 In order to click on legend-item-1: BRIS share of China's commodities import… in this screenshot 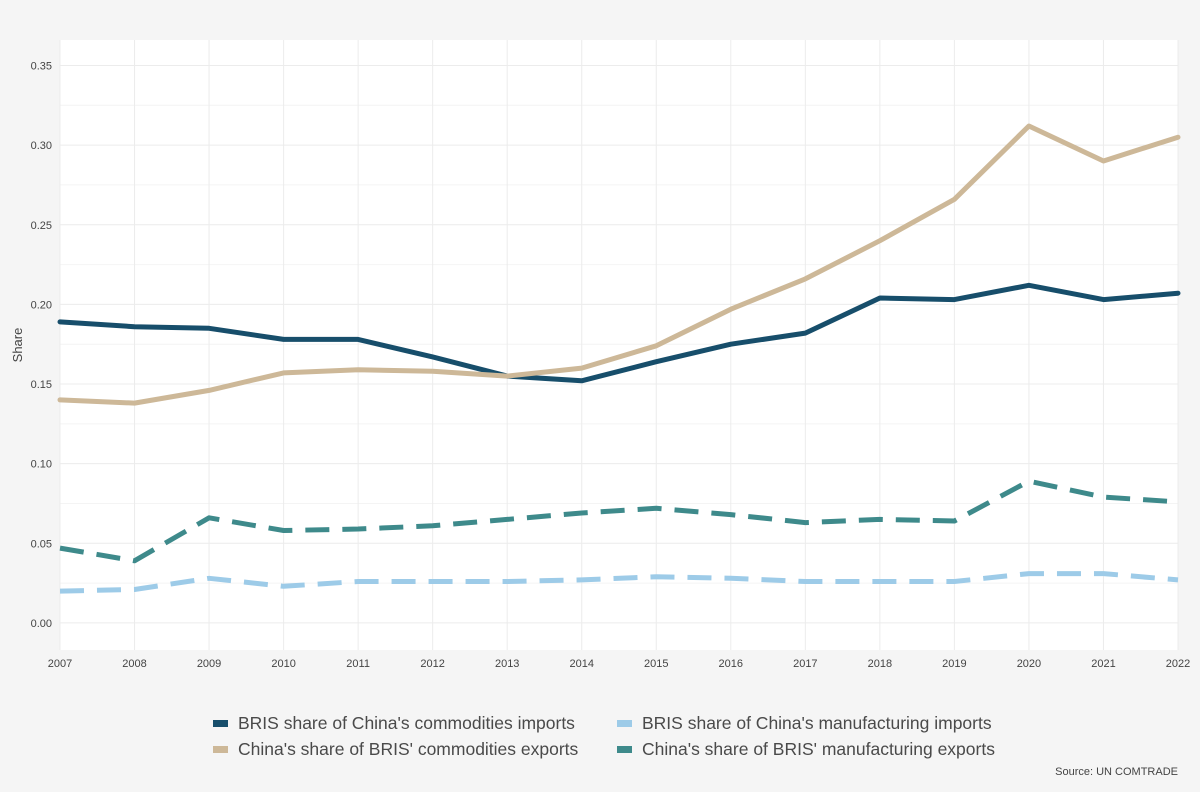, I will do `click(415, 723)`.